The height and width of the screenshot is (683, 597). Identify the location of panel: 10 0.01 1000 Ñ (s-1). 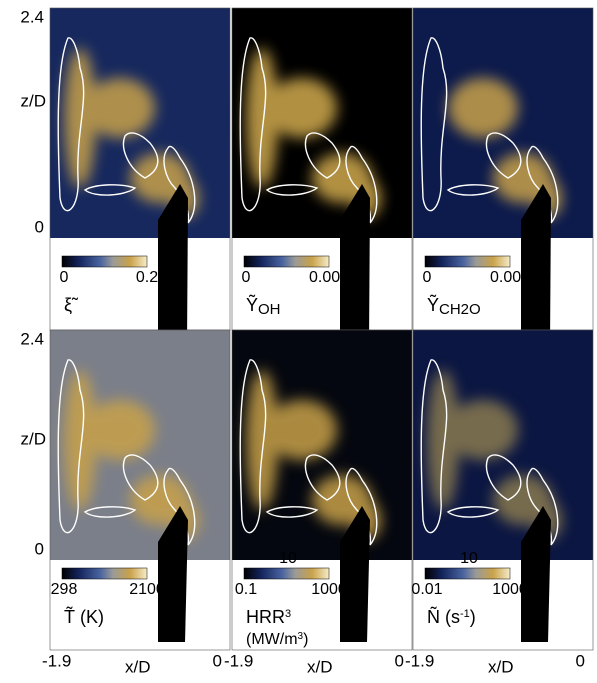
(502, 490).